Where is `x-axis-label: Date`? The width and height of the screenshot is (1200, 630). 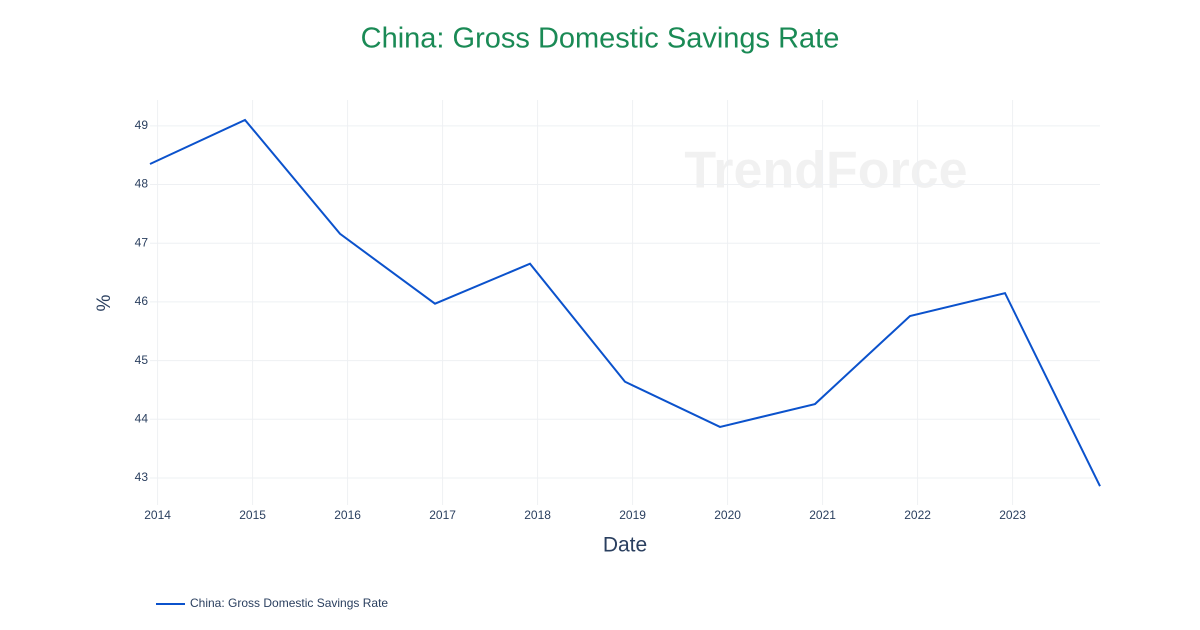
x-axis-label: Date is located at coordinates (625, 545).